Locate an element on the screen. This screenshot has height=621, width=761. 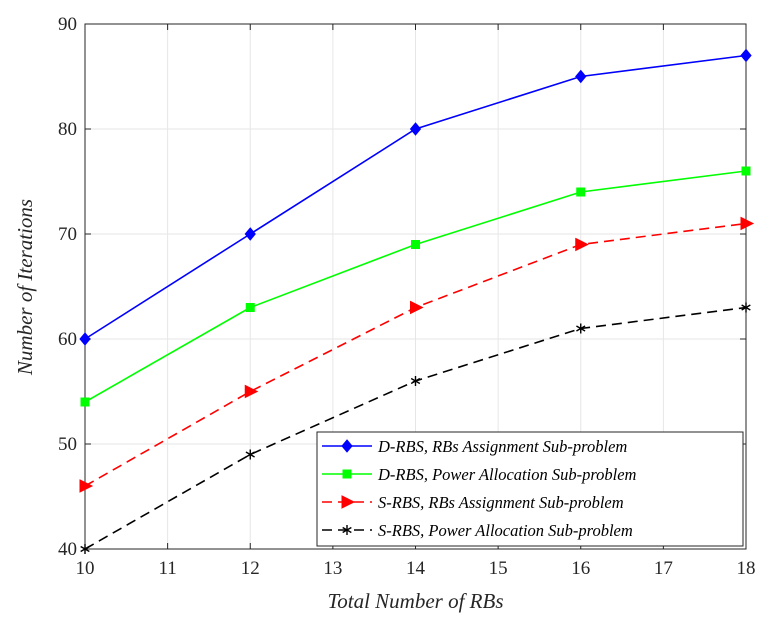
legend-entry: D-RBS, Power Allocation Sub-problem is located at coordinates (479, 474).